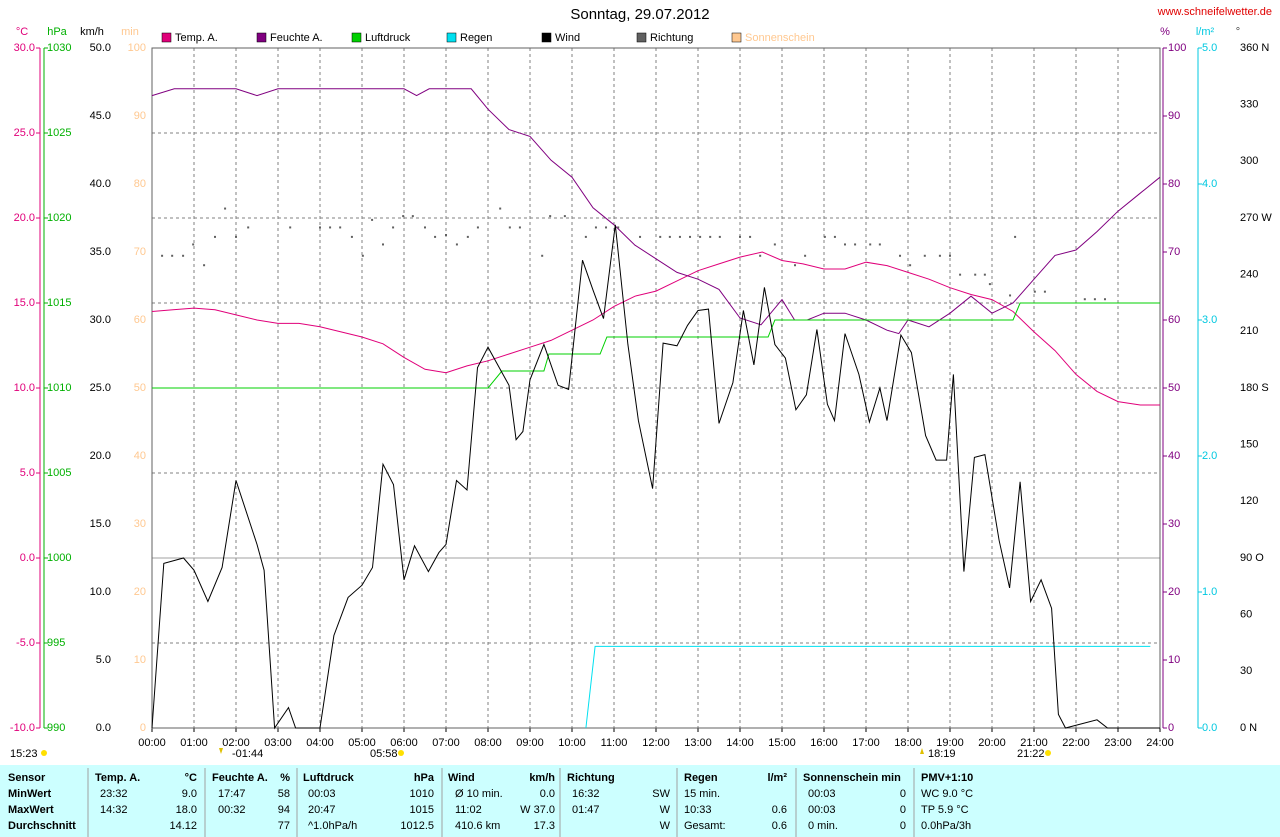 The width and height of the screenshot is (1280, 837). Describe the element at coordinates (461, 778) in the screenshot. I see `table-header: Wind` at that location.